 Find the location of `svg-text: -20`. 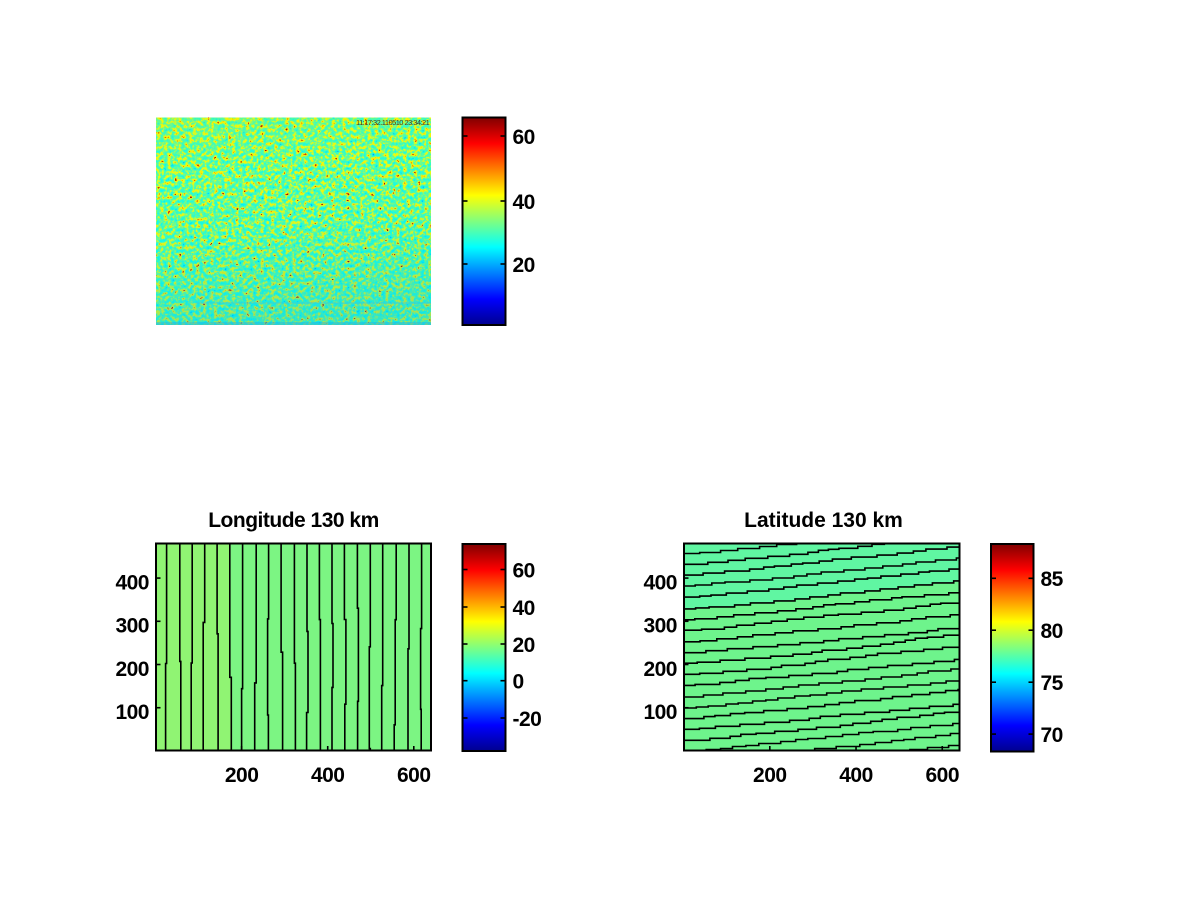

svg-text: -20 is located at coordinates (527, 719).